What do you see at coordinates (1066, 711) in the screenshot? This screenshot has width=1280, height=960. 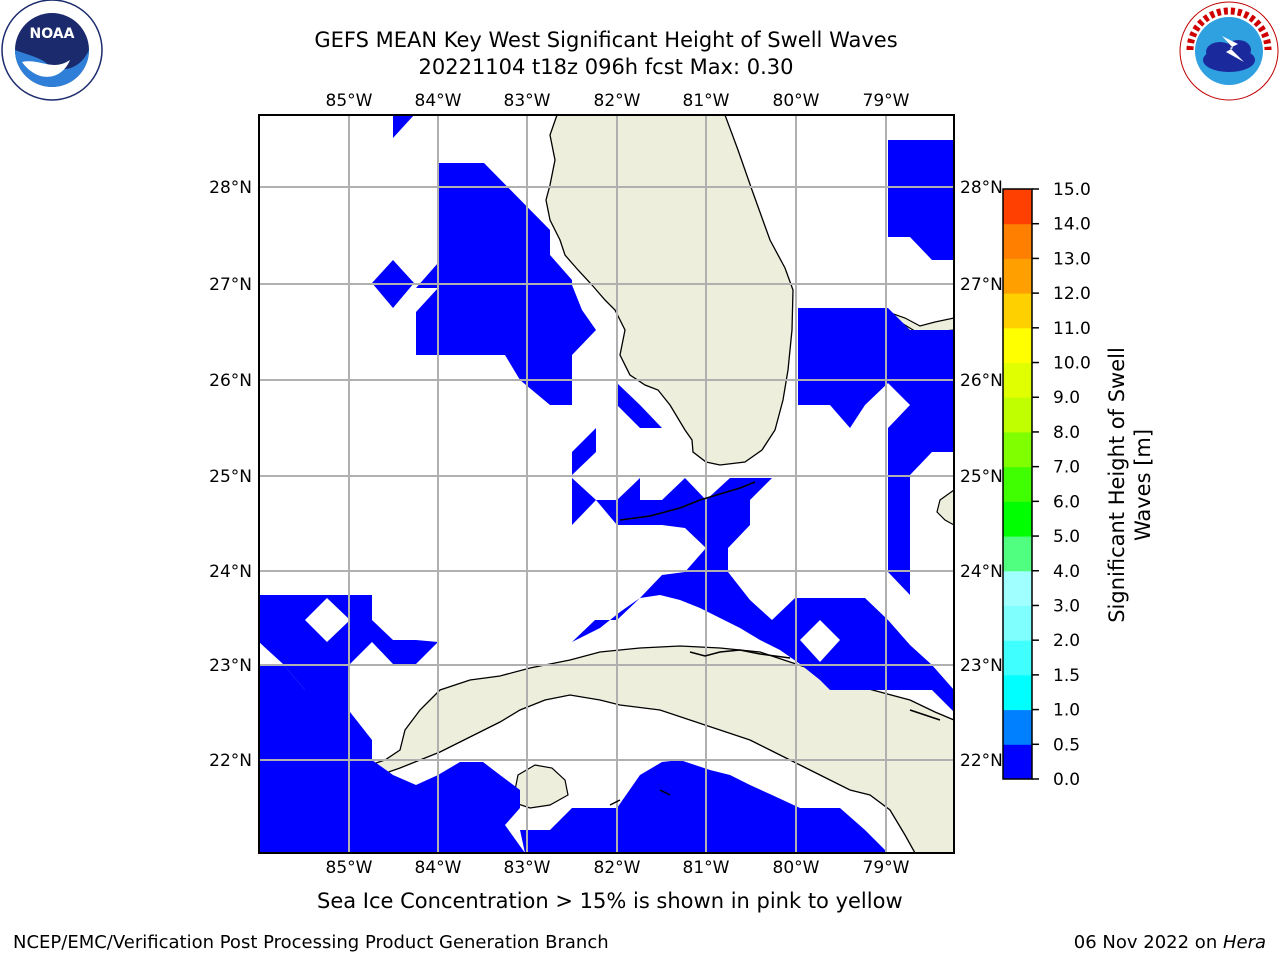 I see `colorbar-tick-label: 1.0` at bounding box center [1066, 711].